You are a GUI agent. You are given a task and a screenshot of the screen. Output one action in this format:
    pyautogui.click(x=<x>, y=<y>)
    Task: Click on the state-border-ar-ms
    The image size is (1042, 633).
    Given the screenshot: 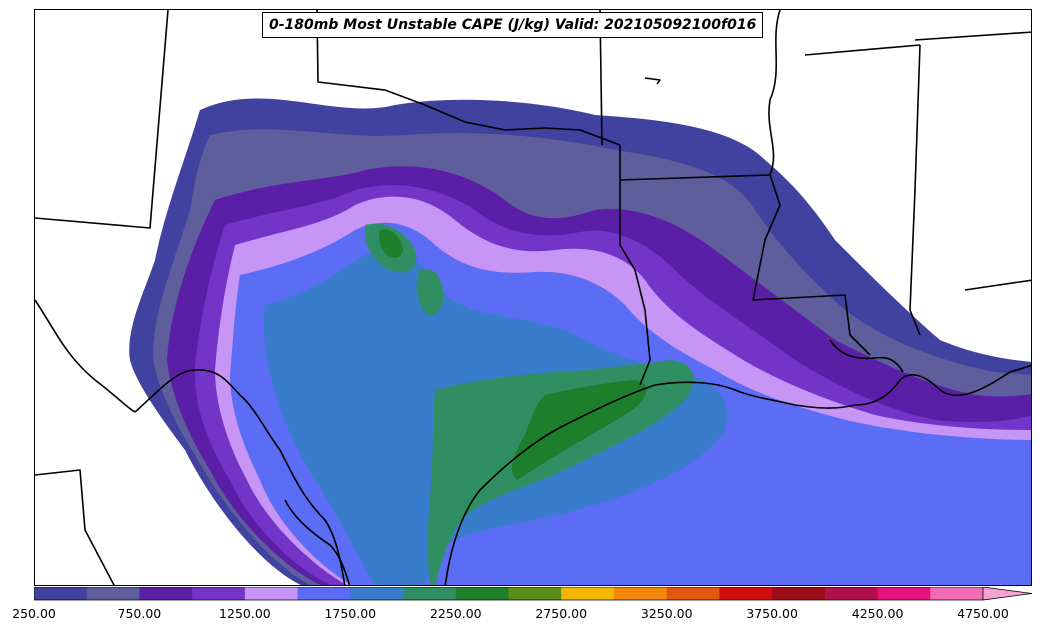 What is the action you would take?
    pyautogui.click(x=774, y=93)
    